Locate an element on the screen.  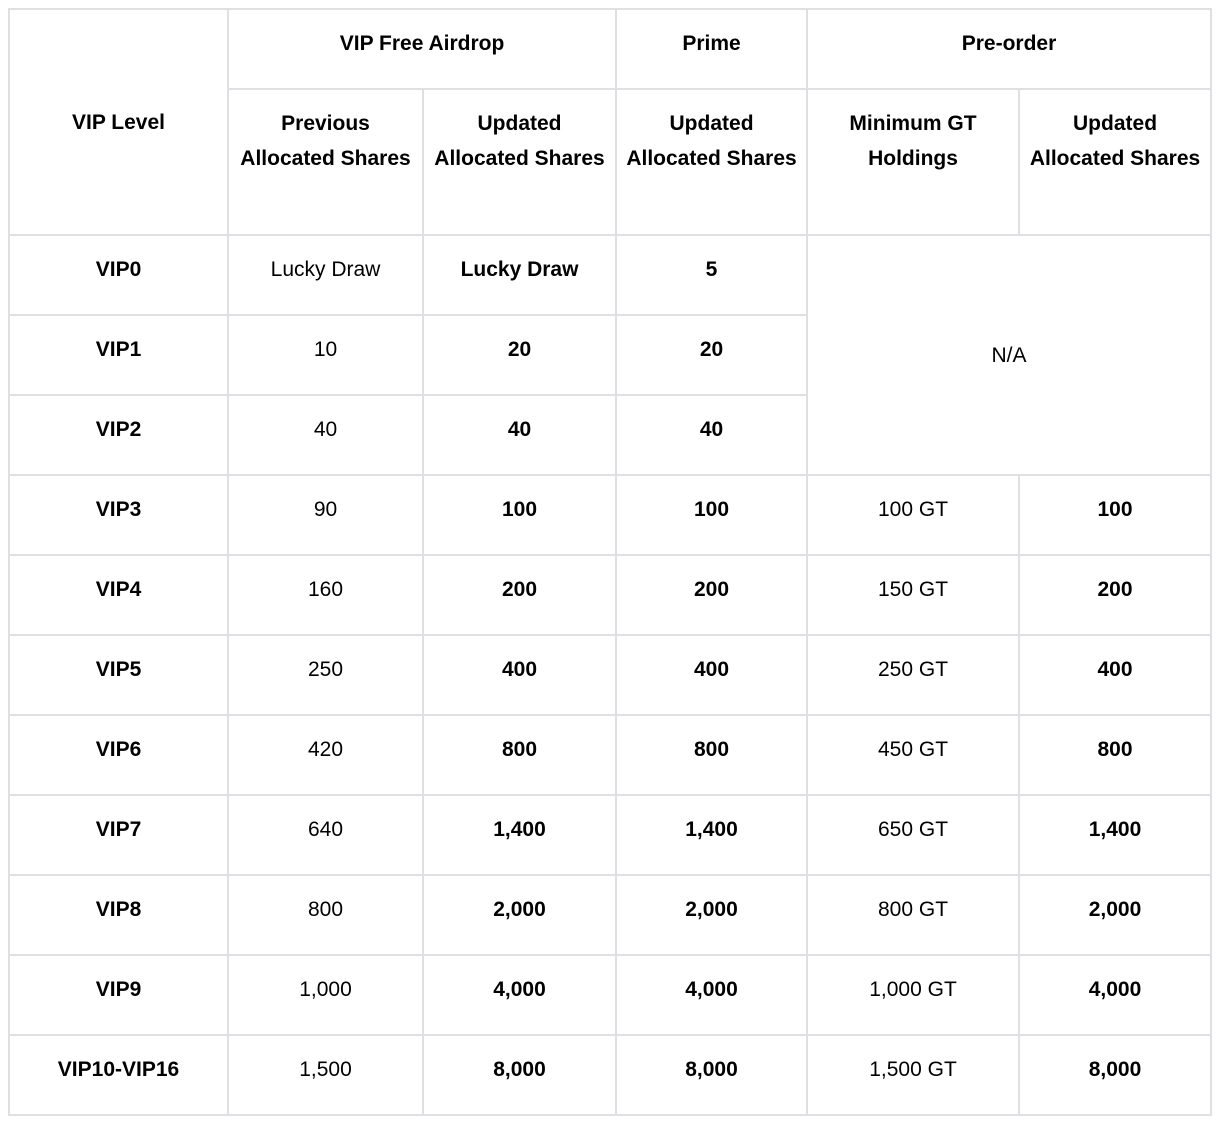
header-airdrop-updated-allocated-shares: Updated Allocated Shares is located at coordinates (519, 162).